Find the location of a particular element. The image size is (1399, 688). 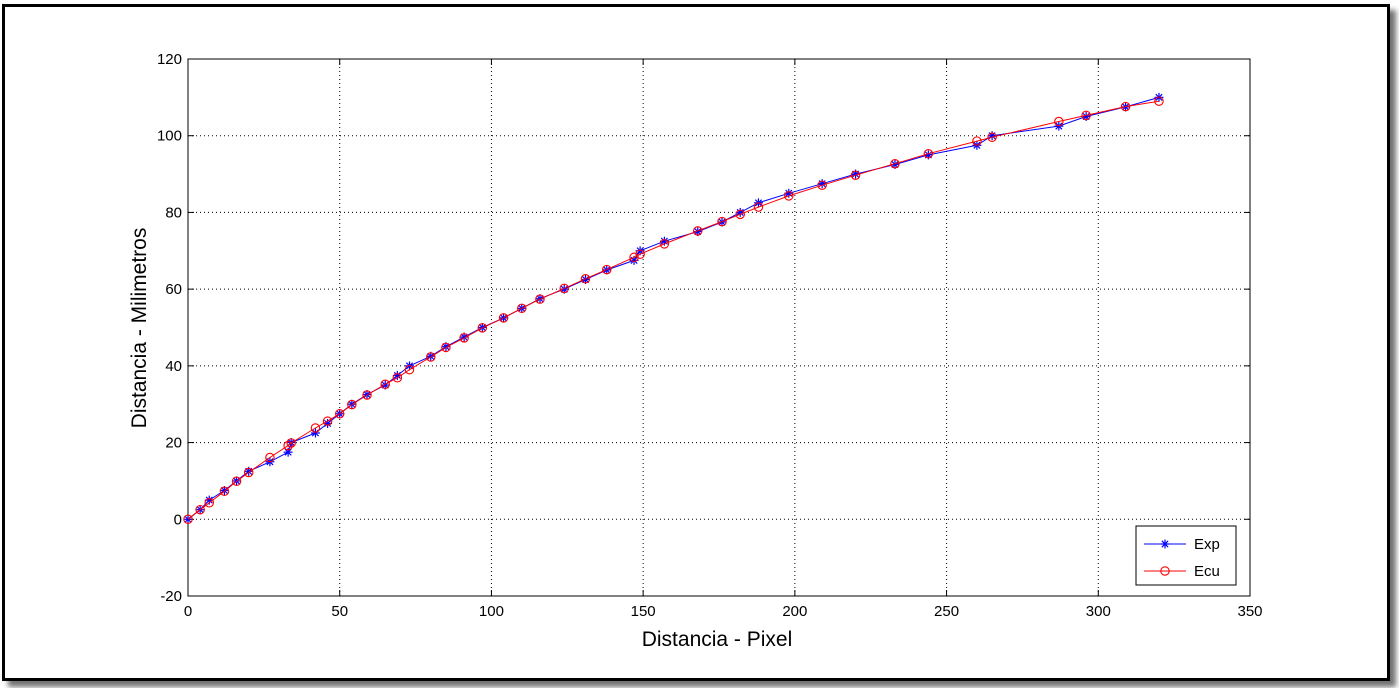

y-tick-label: 100 is located at coordinates (169, 136).